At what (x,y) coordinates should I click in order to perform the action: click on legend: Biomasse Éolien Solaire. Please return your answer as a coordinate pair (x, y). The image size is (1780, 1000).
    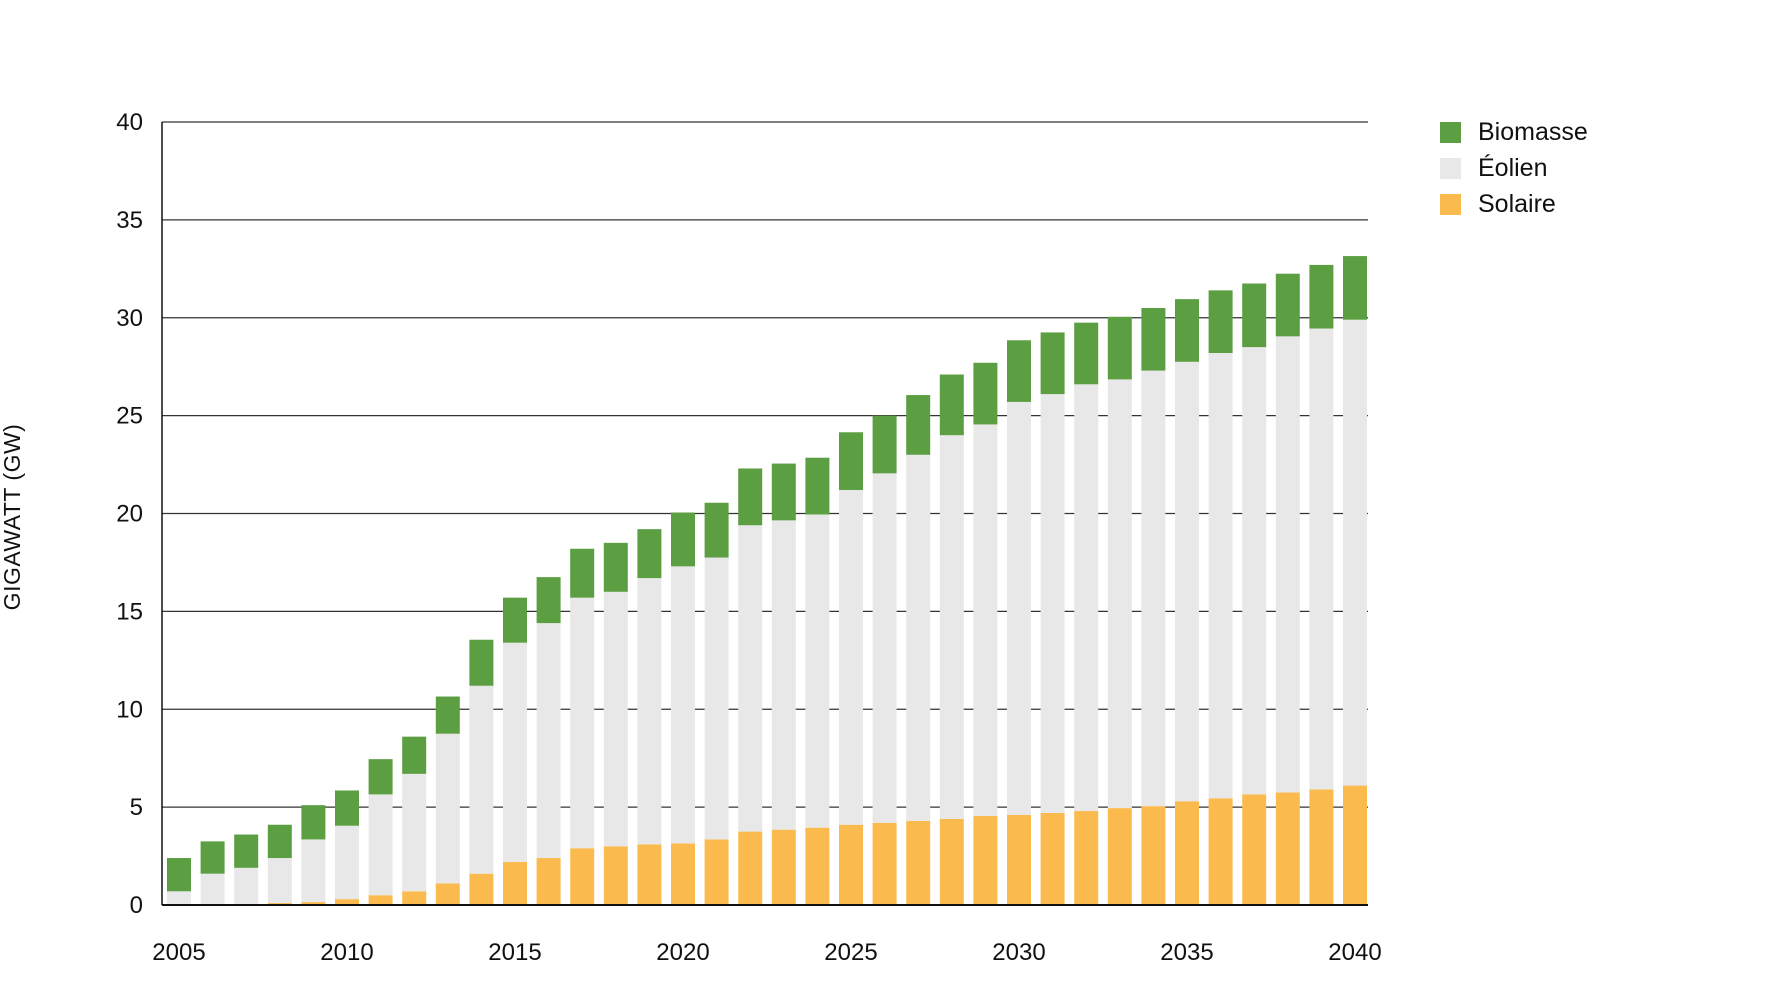
    Looking at the image, I should click on (1514, 168).